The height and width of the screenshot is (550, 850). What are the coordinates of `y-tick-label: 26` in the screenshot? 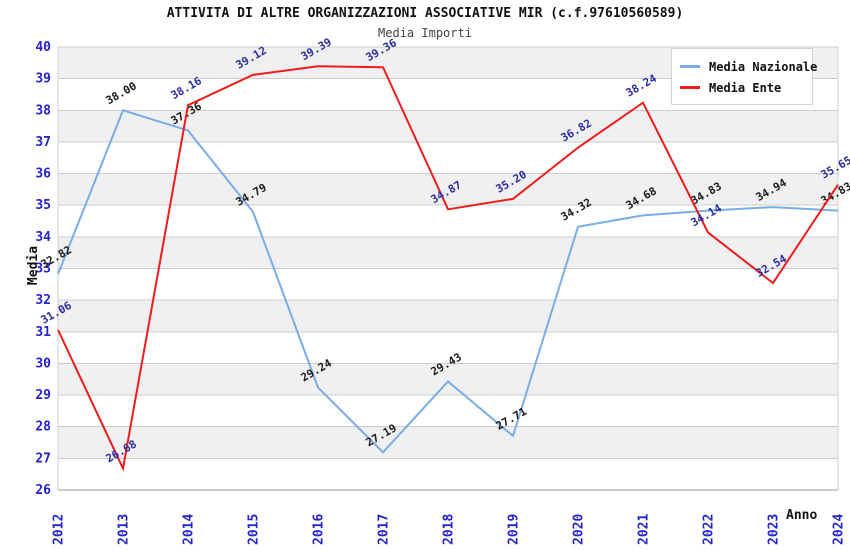 It's located at (43, 490).